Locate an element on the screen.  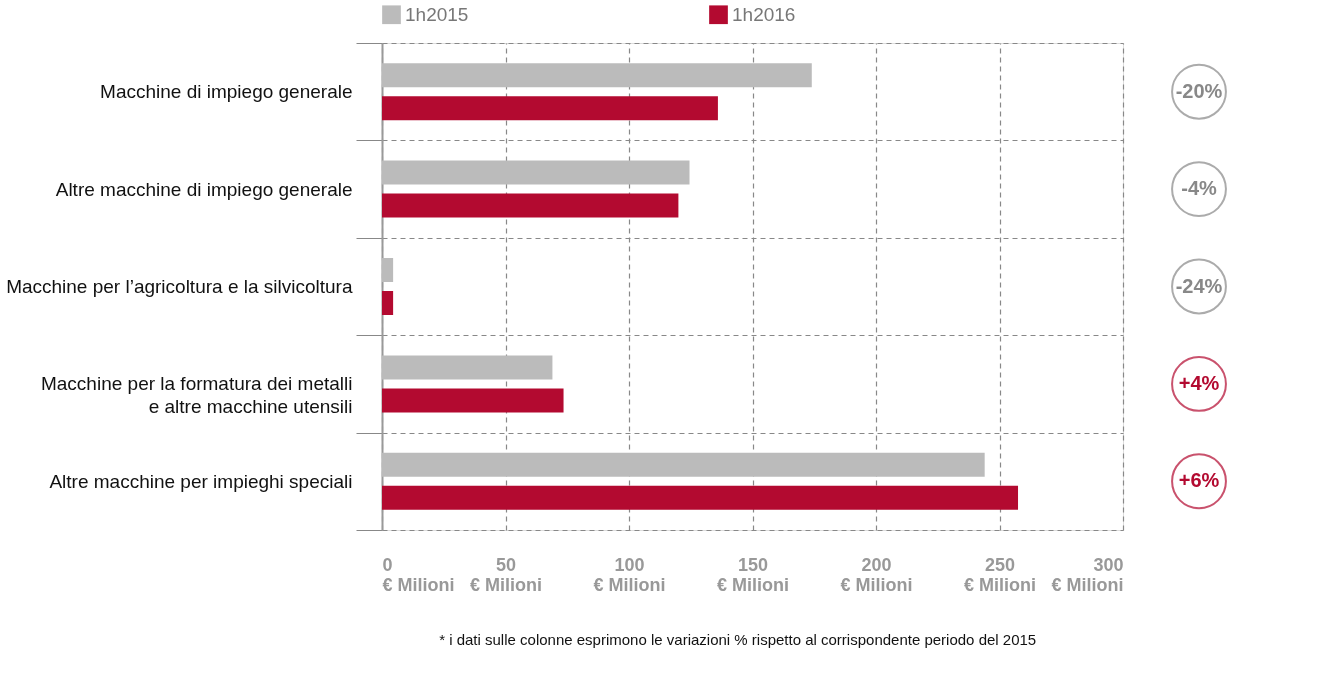
x-tick-label: 50 € Milioni is located at coordinates (506, 574).